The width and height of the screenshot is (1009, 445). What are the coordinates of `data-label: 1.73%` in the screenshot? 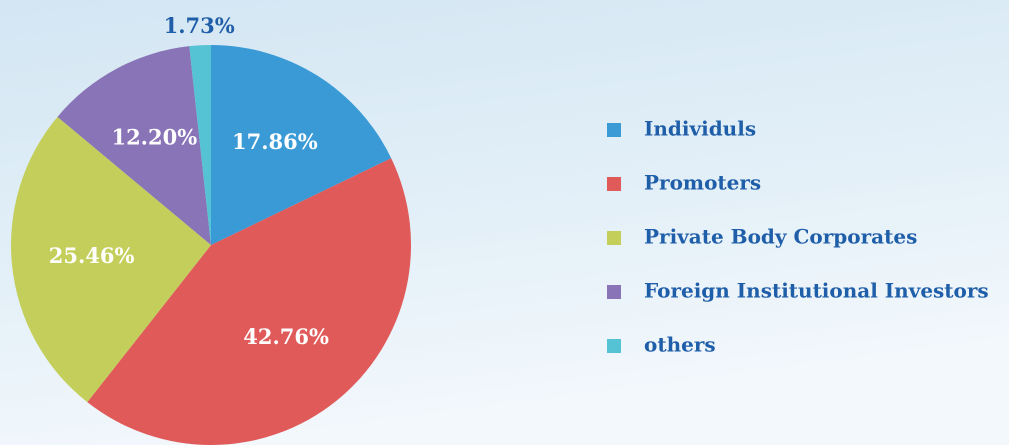 It's located at (199, 25).